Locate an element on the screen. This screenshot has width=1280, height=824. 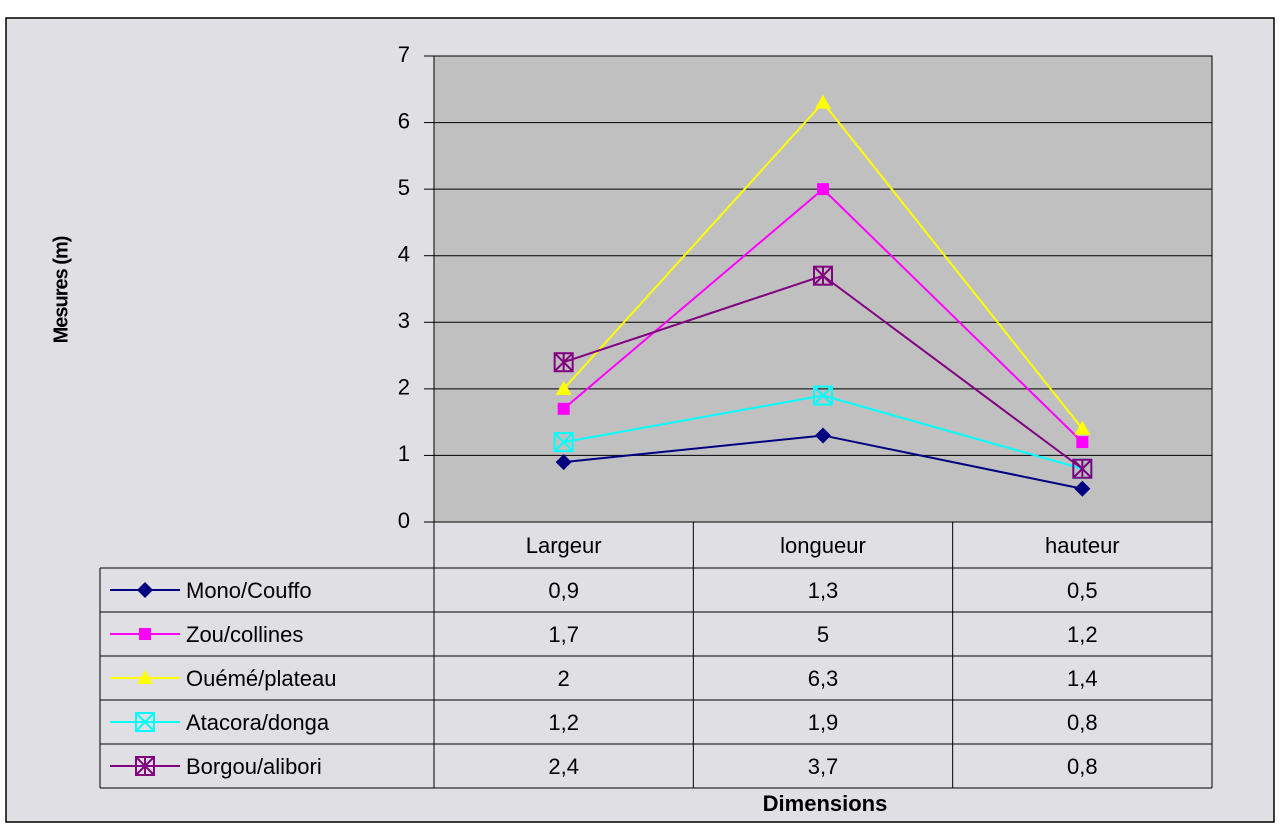
table-value: 2,4 is located at coordinates (563, 766).